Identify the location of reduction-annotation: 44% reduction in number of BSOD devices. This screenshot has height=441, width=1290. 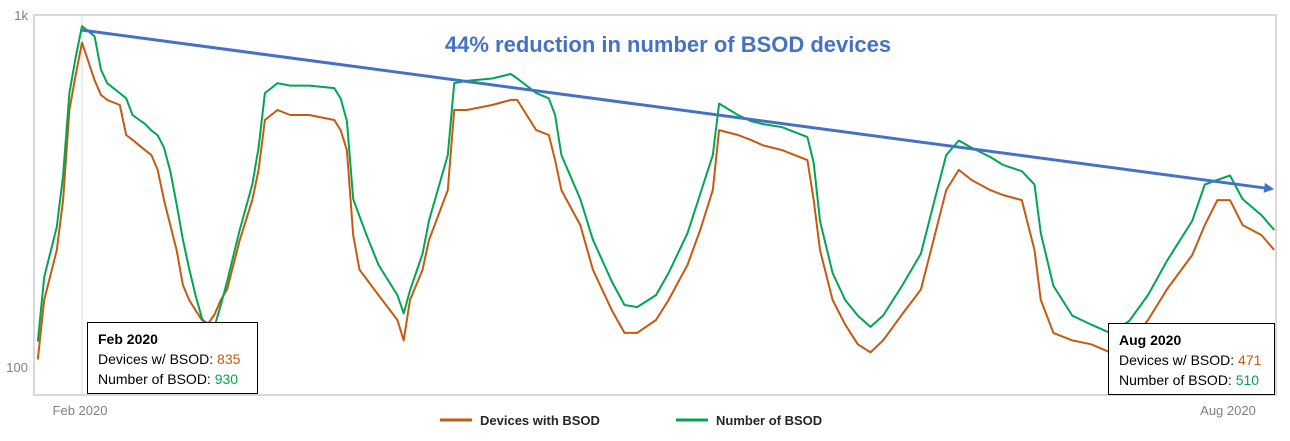
(668, 44).